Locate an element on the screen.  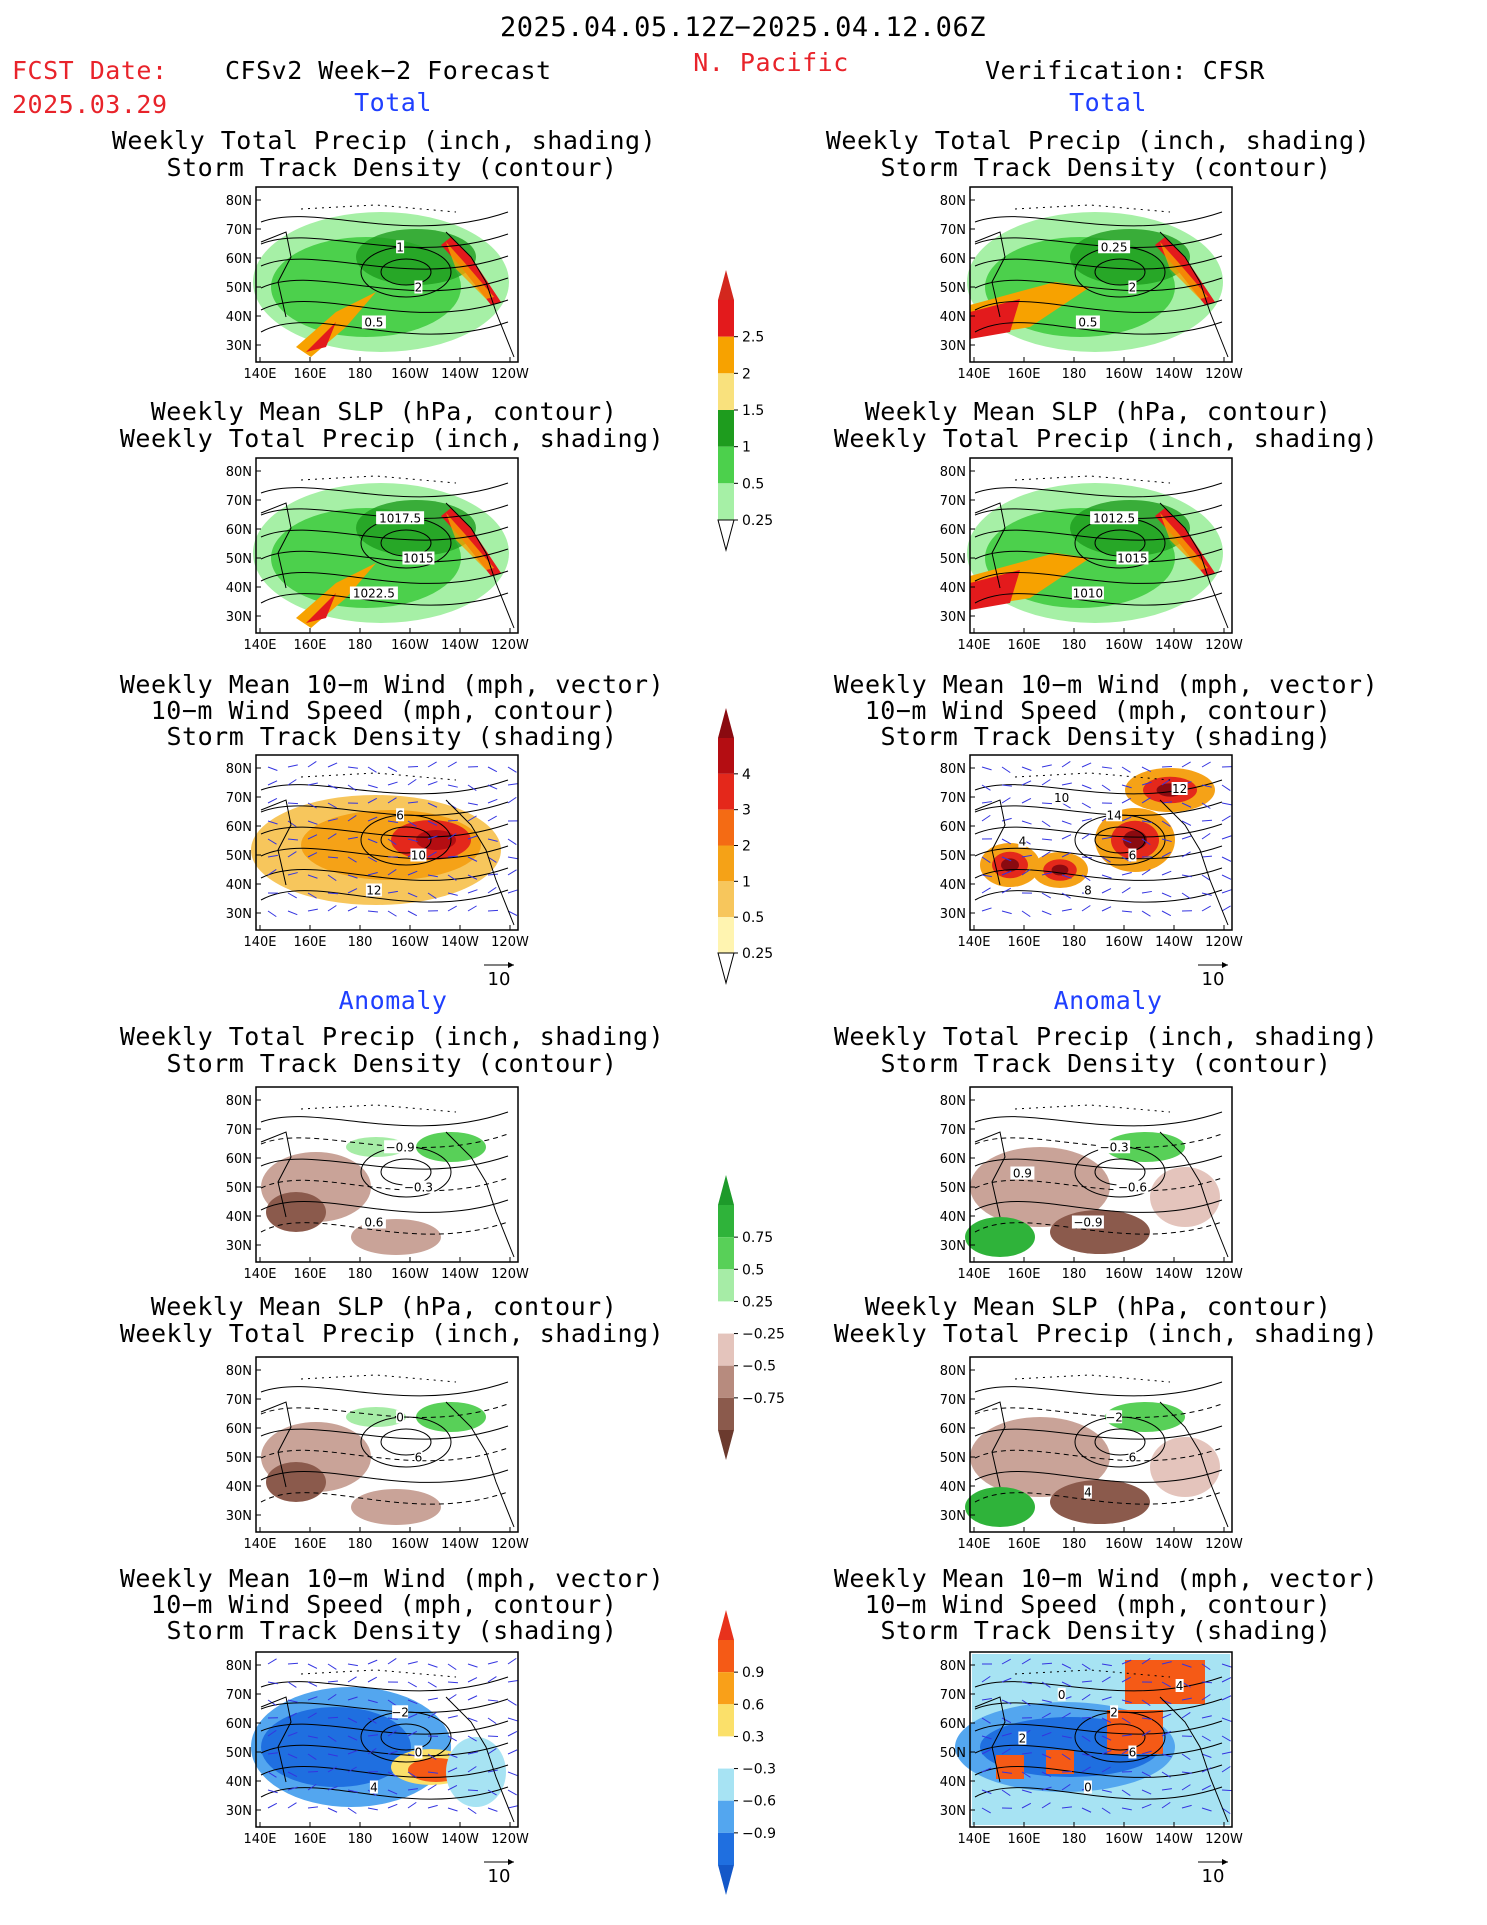
ref-vector-label: 10 is located at coordinates (499, 979).